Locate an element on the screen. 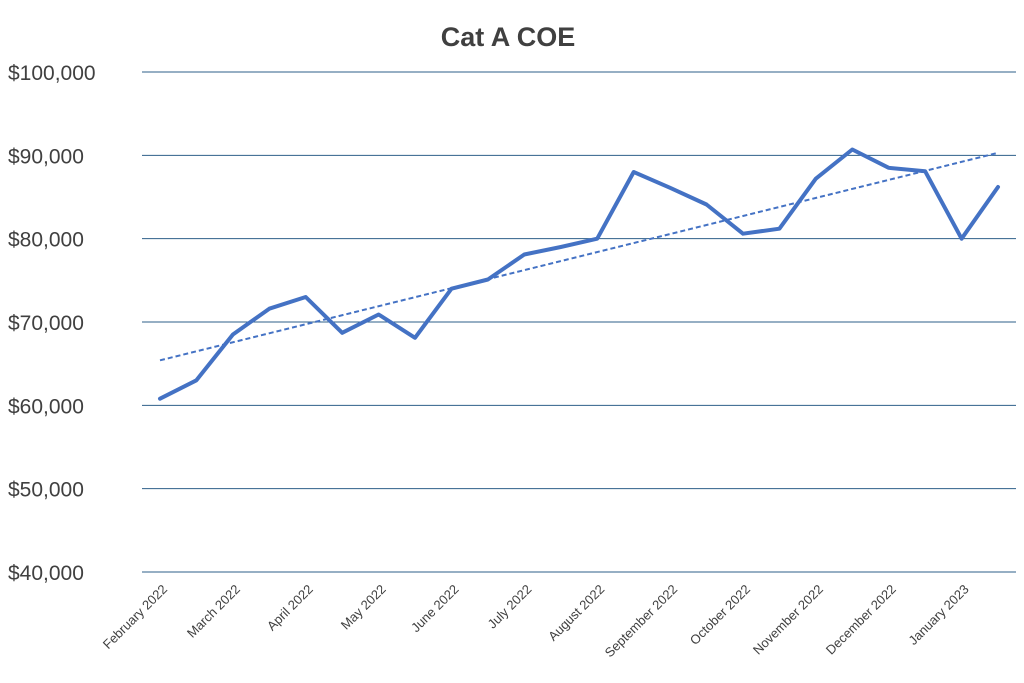 Image resolution: width=1024 pixels, height=683 pixels. x-tick-label: June 2022 is located at coordinates (435, 609).